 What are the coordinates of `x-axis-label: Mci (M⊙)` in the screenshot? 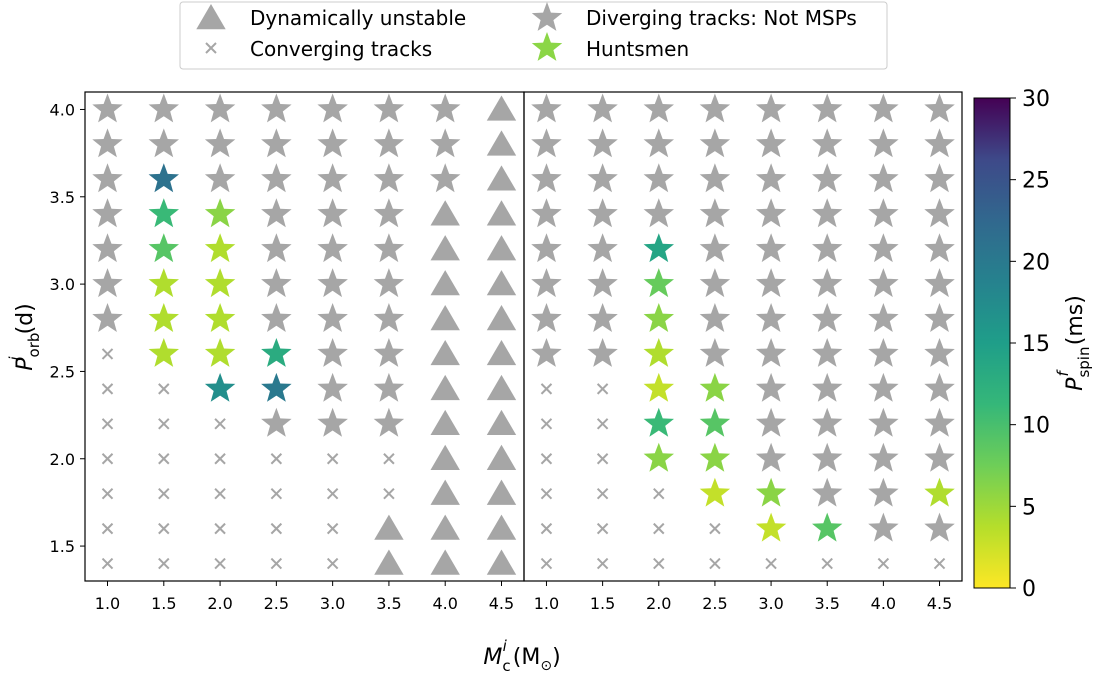 It's located at (521, 656).